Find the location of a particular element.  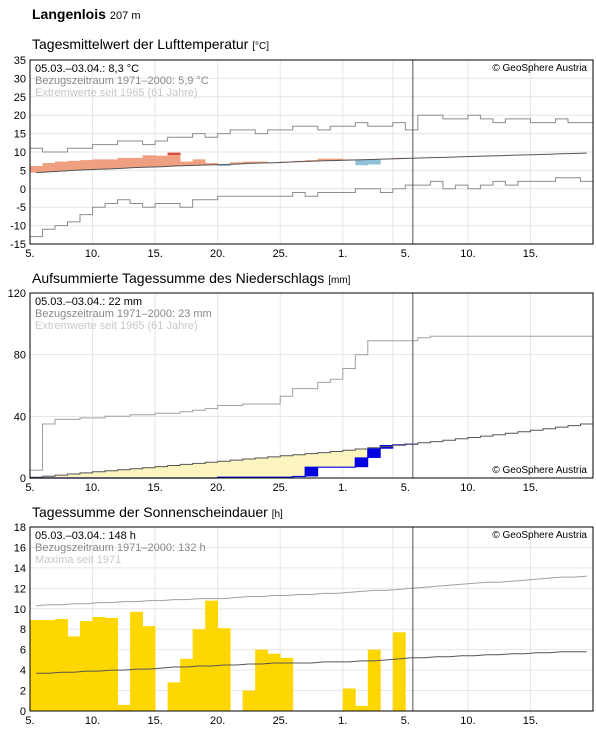

station-name: Langenlois is located at coordinates (69, 14).